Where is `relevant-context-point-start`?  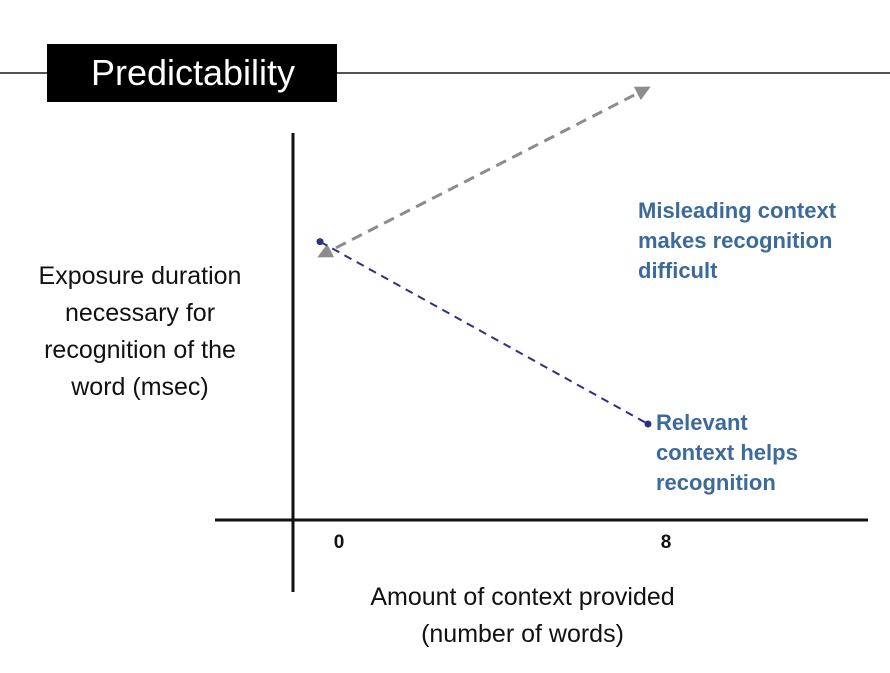
relevant-context-point-start is located at coordinates (320, 242).